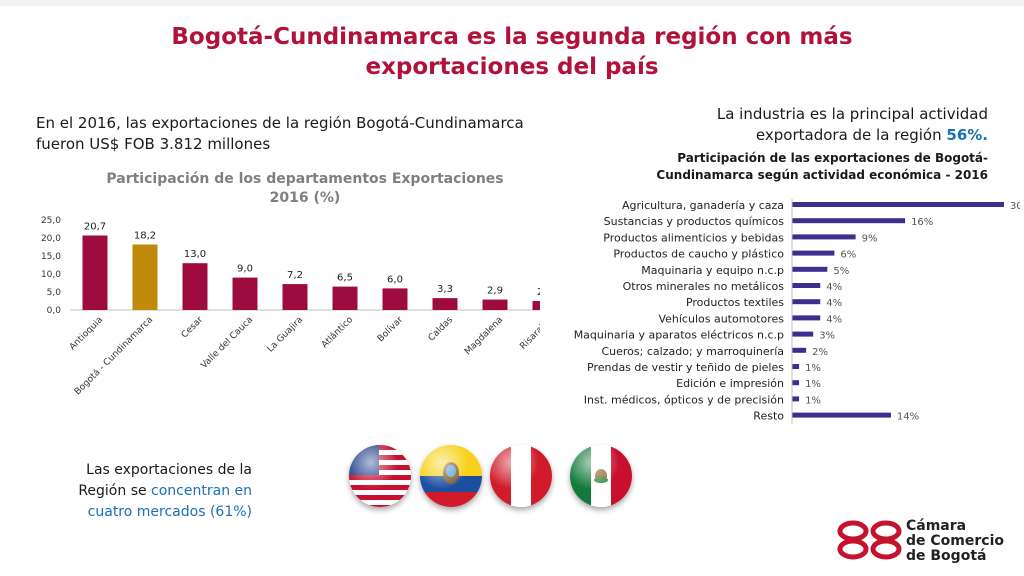 The width and height of the screenshot is (1024, 576). I want to click on industry-line-1: La industria es la principal actividad, so click(852, 114).